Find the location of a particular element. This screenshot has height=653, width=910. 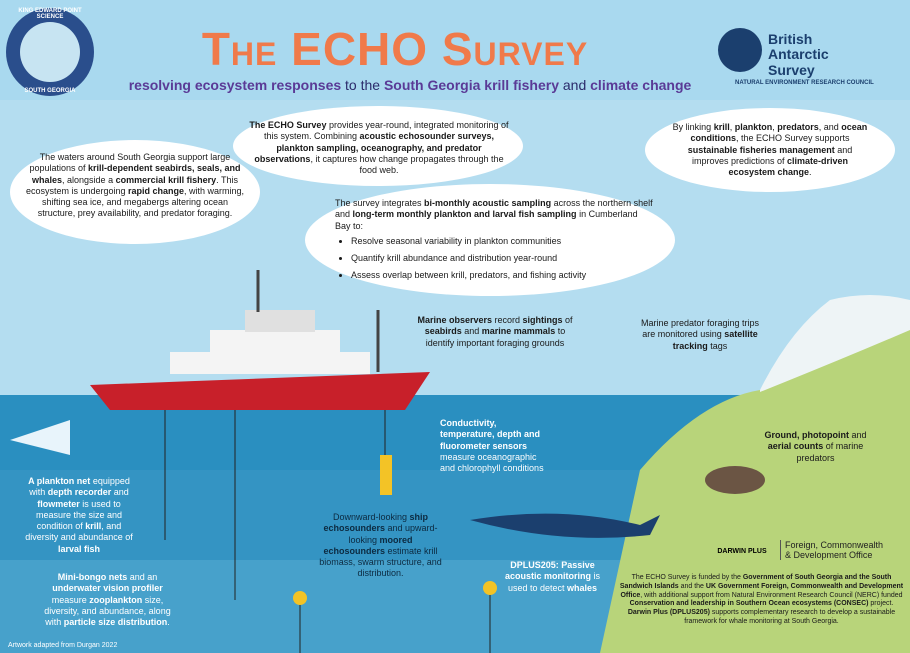

text: tags is located at coordinates (717, 345).